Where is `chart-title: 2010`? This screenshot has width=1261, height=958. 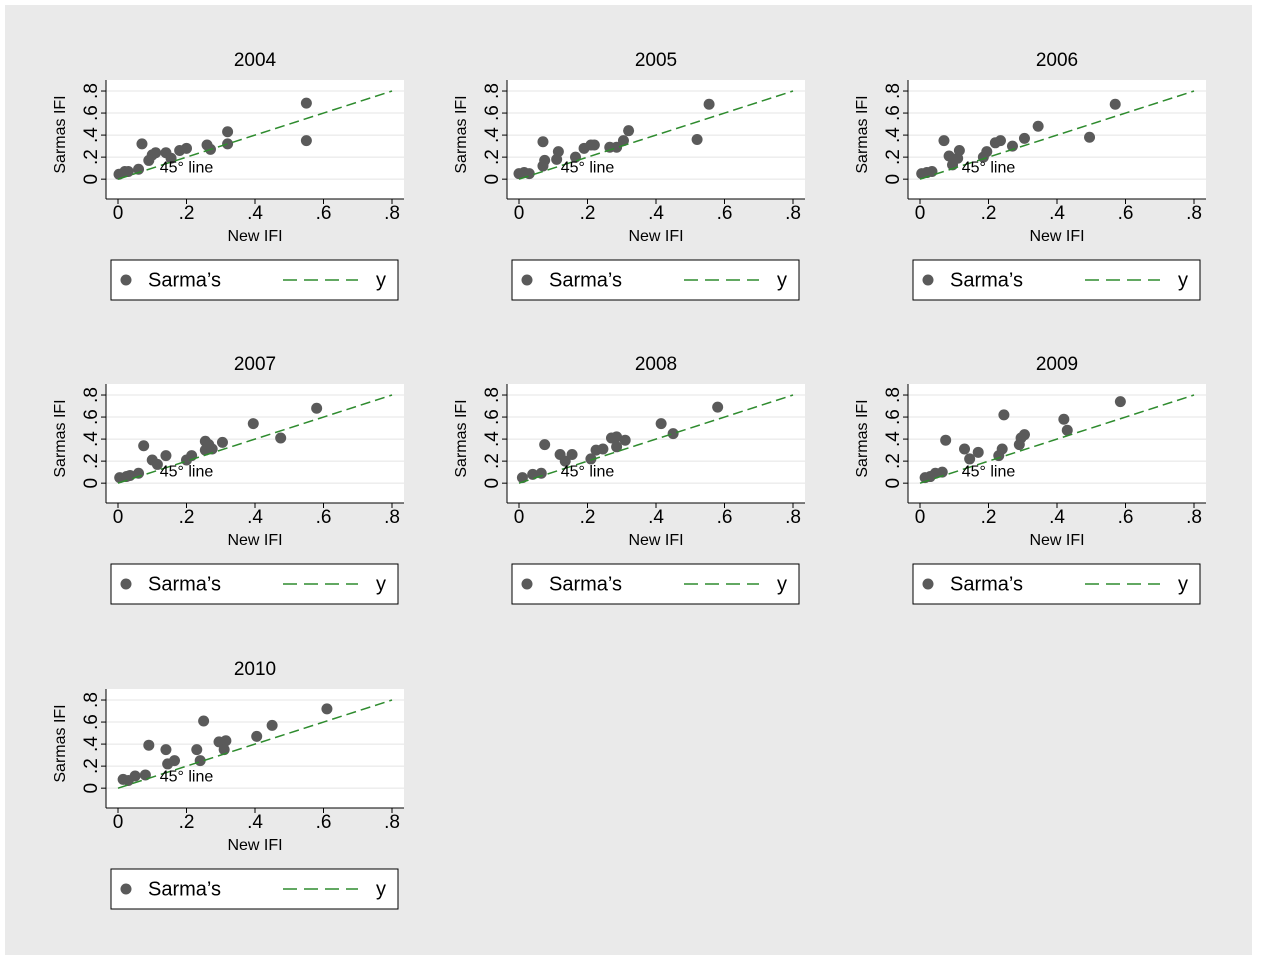 chart-title: 2010 is located at coordinates (255, 669).